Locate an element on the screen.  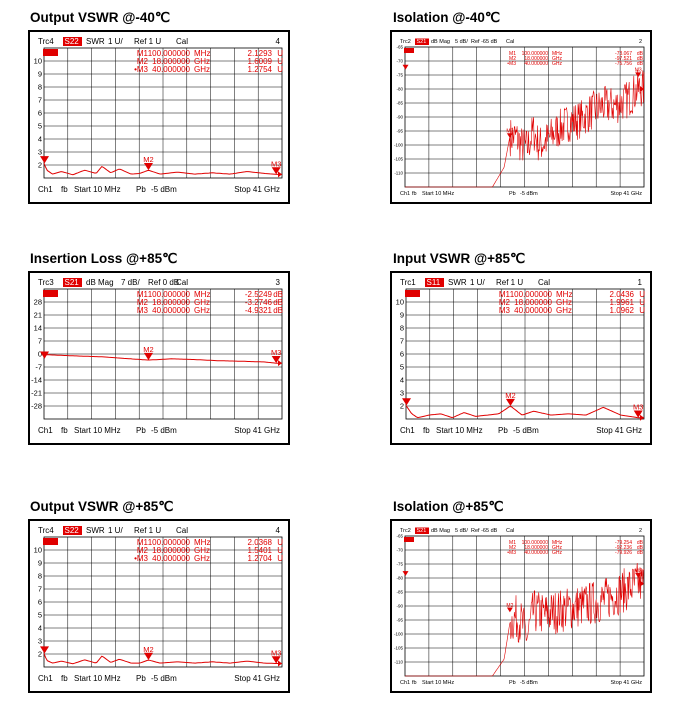
y-tick-label: -70 is located at coordinates (399, 61).